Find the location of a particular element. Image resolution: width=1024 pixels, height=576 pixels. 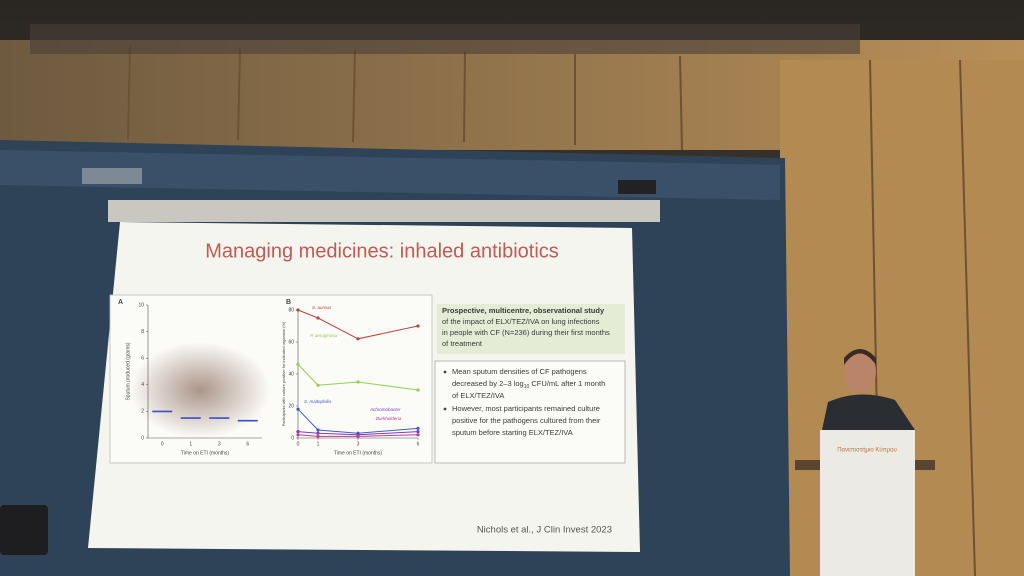

y-tick-label: 40 is located at coordinates (291, 374).